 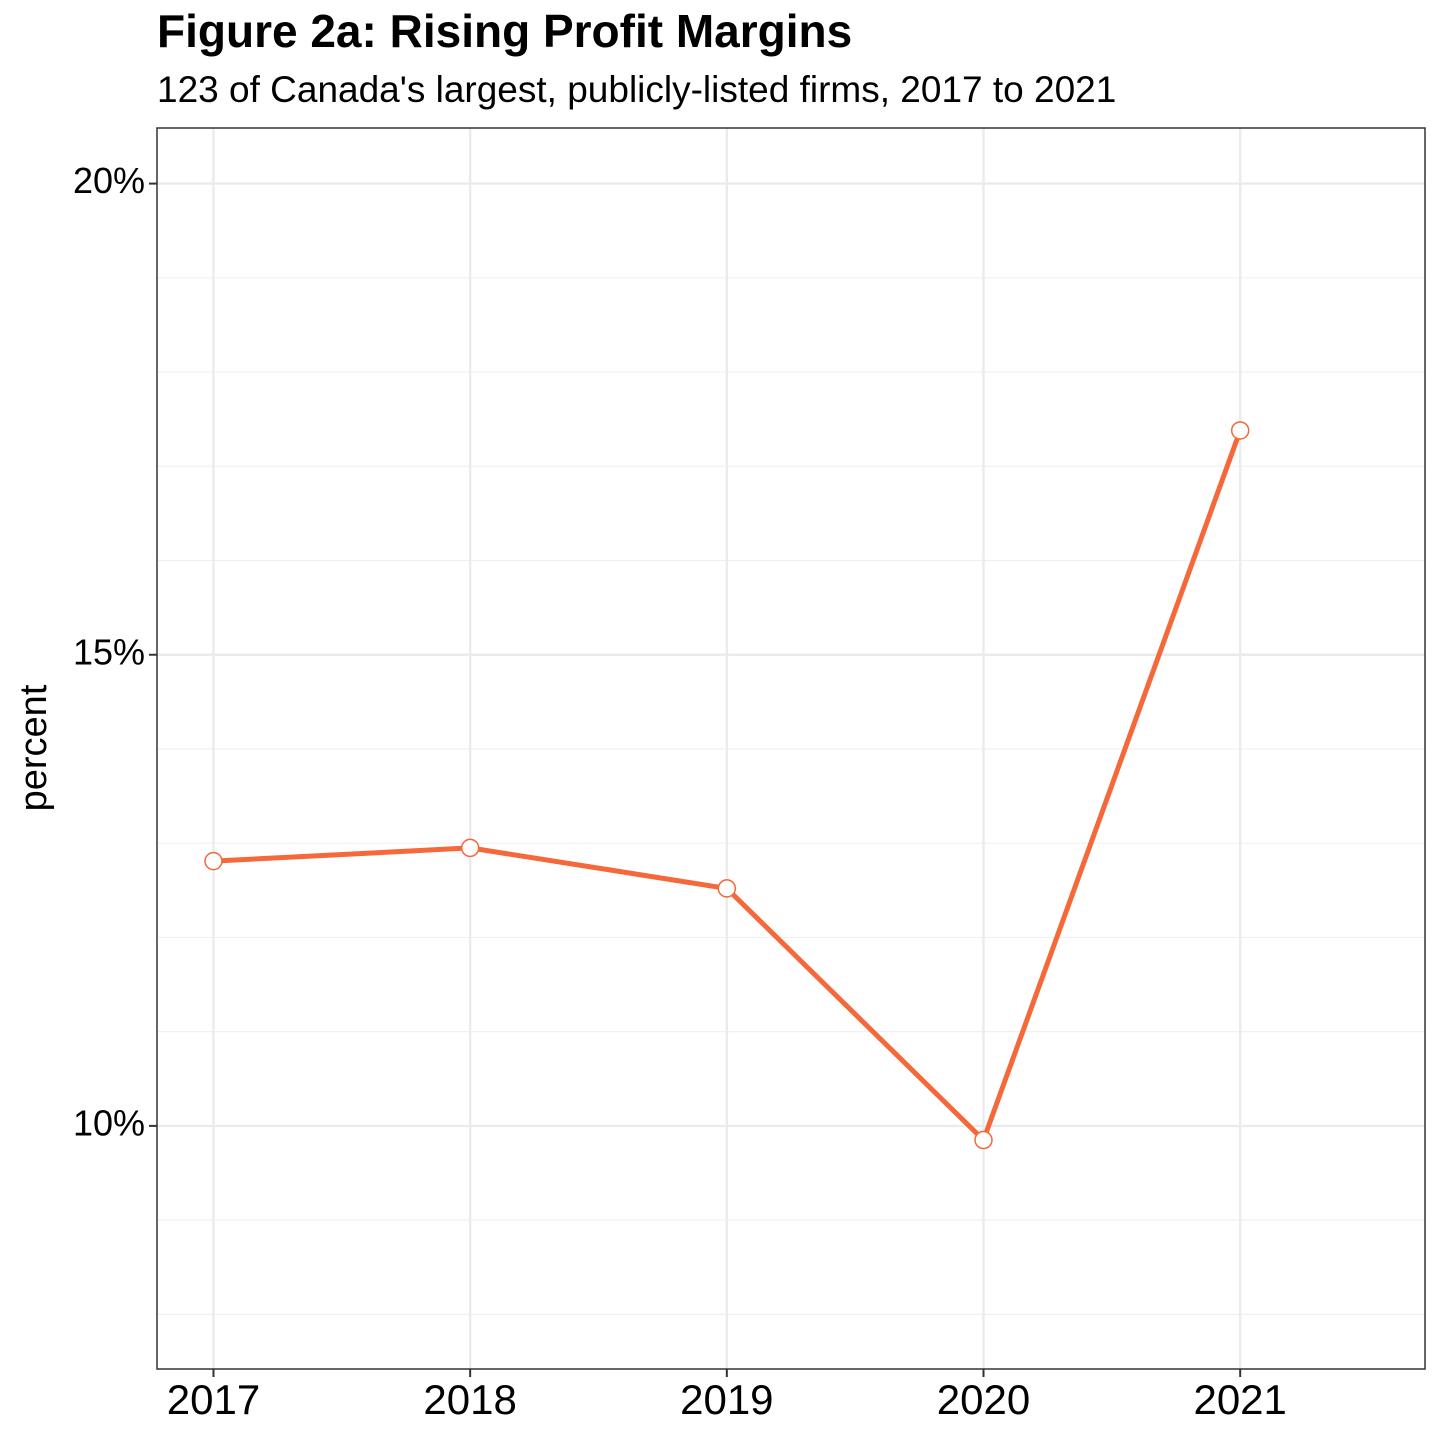 What do you see at coordinates (109, 651) in the screenshot?
I see `y-tick-label: 15%` at bounding box center [109, 651].